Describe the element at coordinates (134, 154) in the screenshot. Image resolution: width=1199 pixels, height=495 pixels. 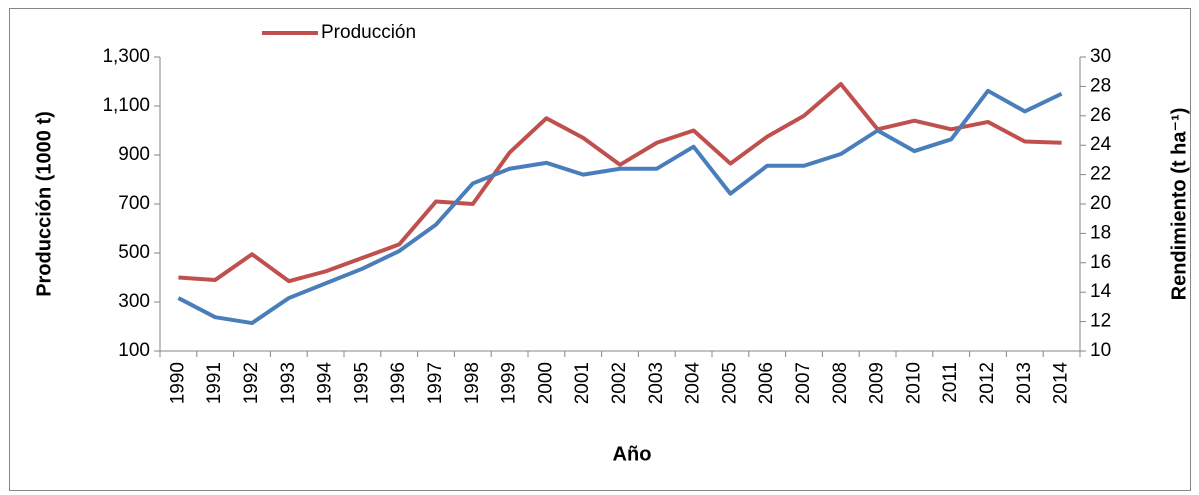
I see `y-tick-label: 900` at that location.